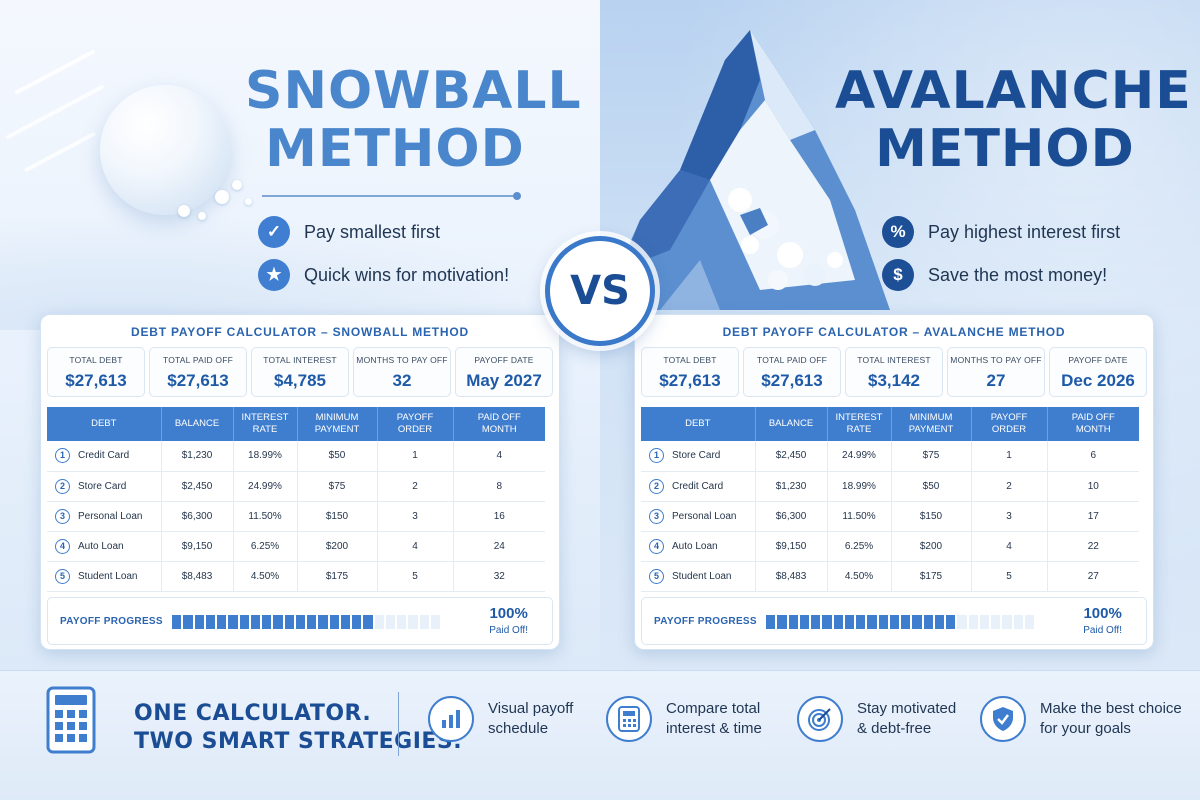 The height and width of the screenshot is (800, 1200). I want to click on shield-check-icon, so click(1003, 719).